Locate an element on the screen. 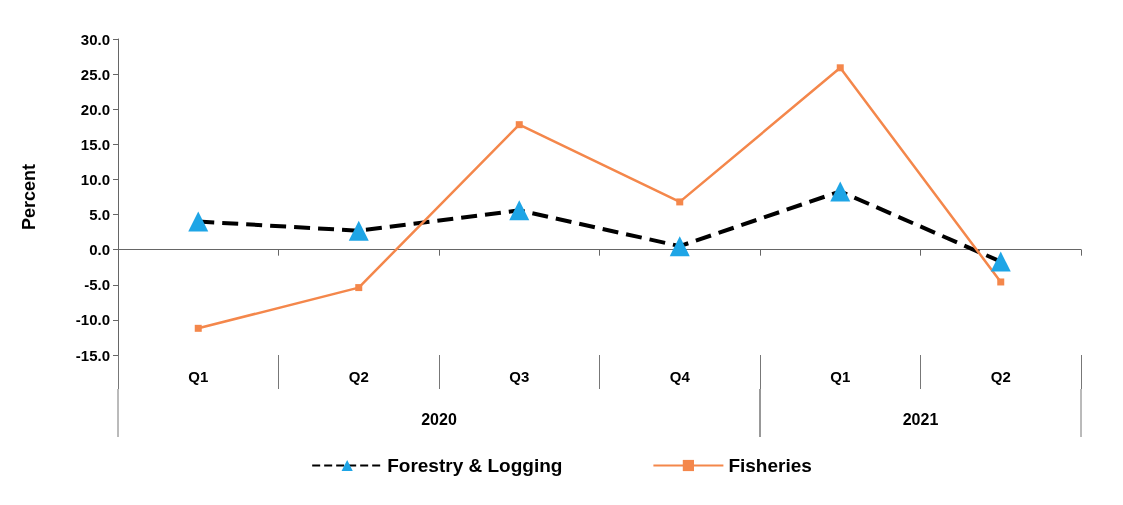 The image size is (1123, 505). y-tick-label: 10.0 is located at coordinates (95, 179).